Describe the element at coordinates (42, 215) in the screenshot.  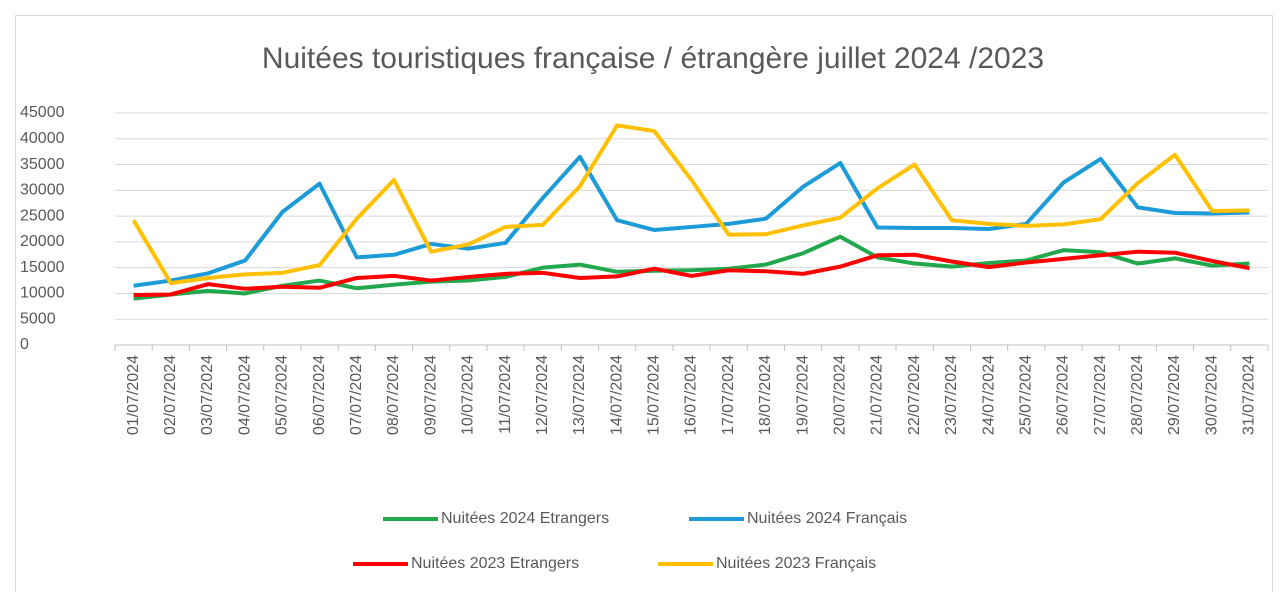
I see `y-tick-label: 25000` at that location.